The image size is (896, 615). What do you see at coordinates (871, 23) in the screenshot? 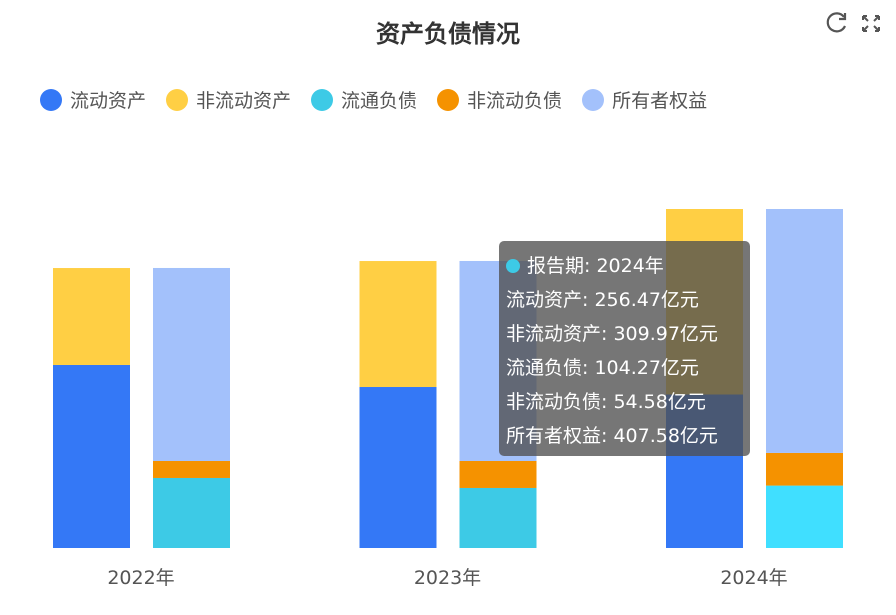
I see `fullscreen-icon` at bounding box center [871, 23].